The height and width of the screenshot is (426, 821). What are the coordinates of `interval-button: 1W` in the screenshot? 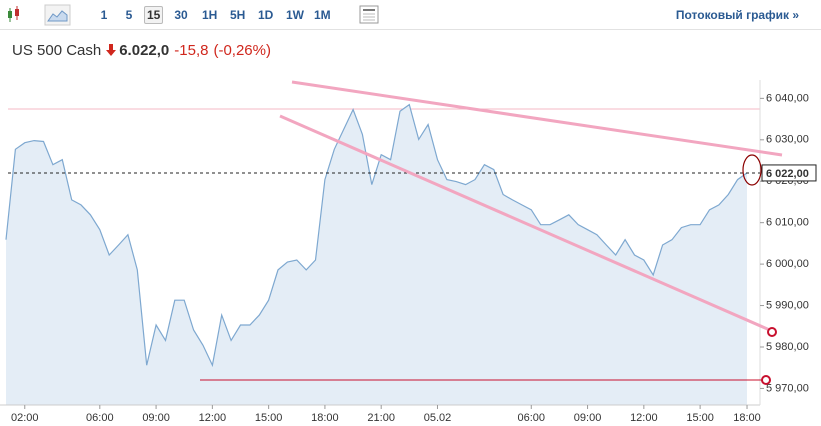 It's located at (295, 15).